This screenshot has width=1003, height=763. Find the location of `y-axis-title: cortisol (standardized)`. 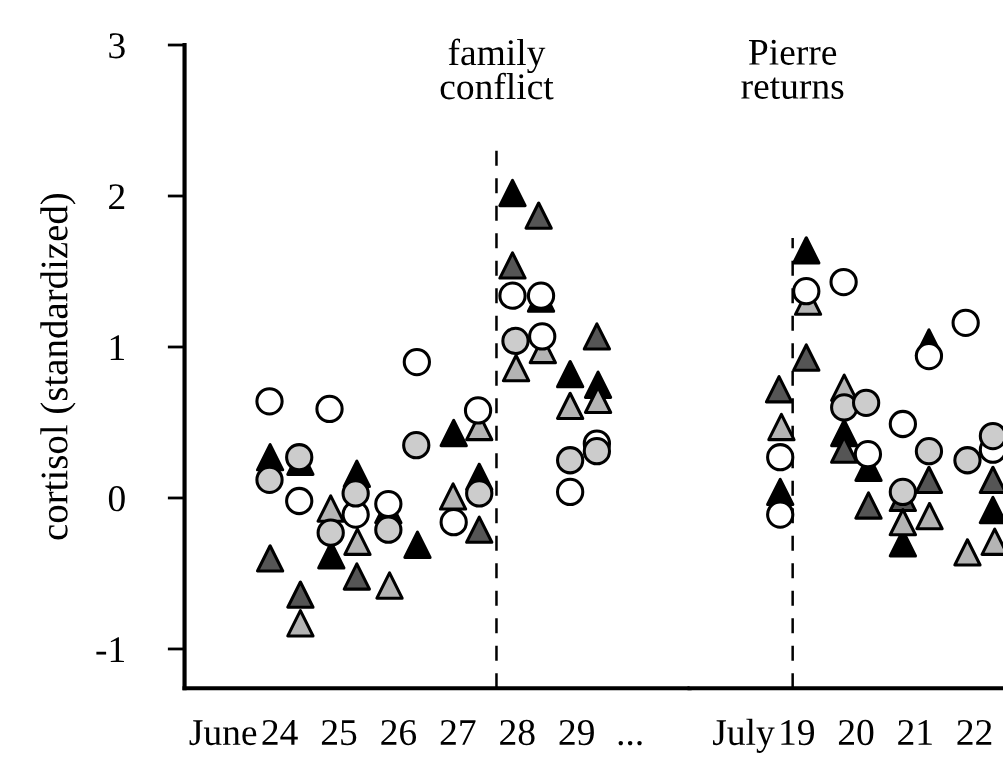

y-axis-title: cortisol (standardized) is located at coordinates (58, 366).